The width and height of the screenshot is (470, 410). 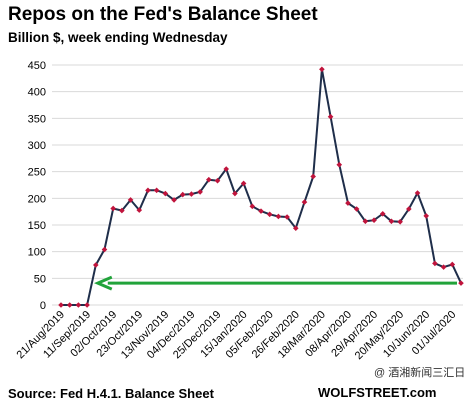 I want to click on y-tick-label-300: 300, so click(x=37, y=146).